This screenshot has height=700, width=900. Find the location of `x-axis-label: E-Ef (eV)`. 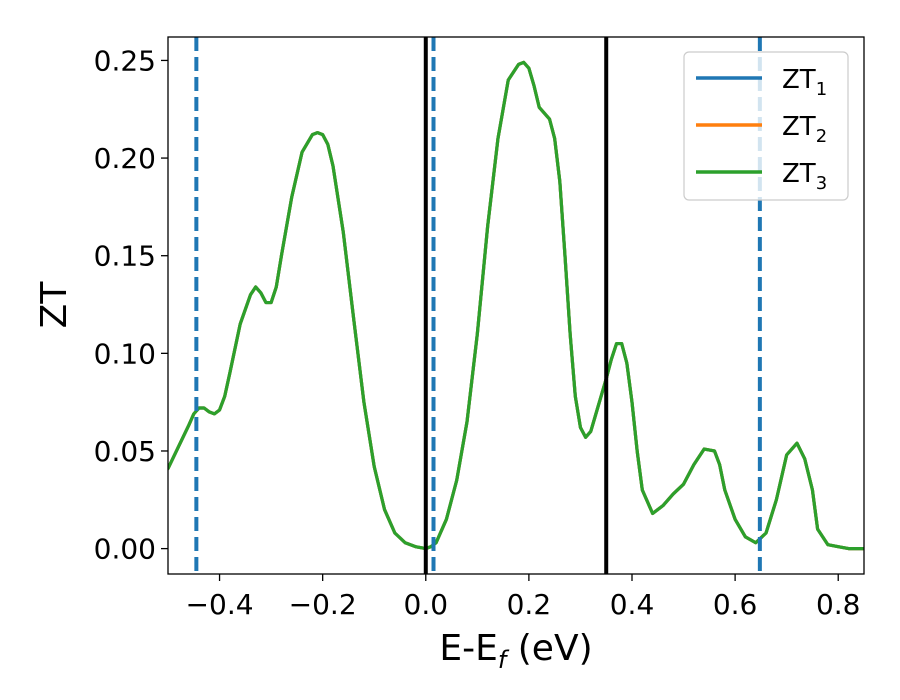

x-axis-label: E-Ef (eV) is located at coordinates (515, 651).